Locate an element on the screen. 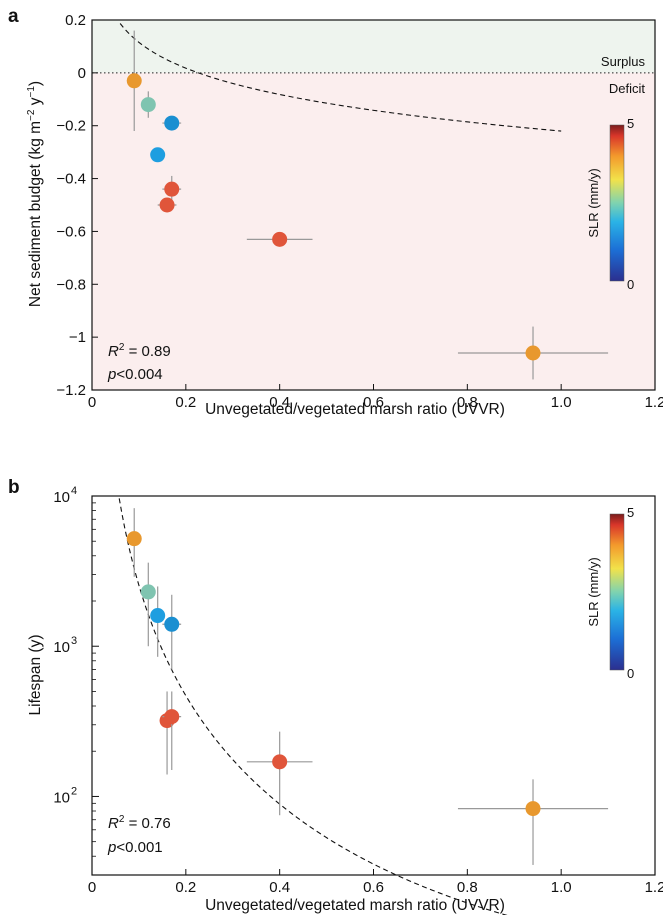  r2-a: R2 = 0.89 is located at coordinates (139, 351).